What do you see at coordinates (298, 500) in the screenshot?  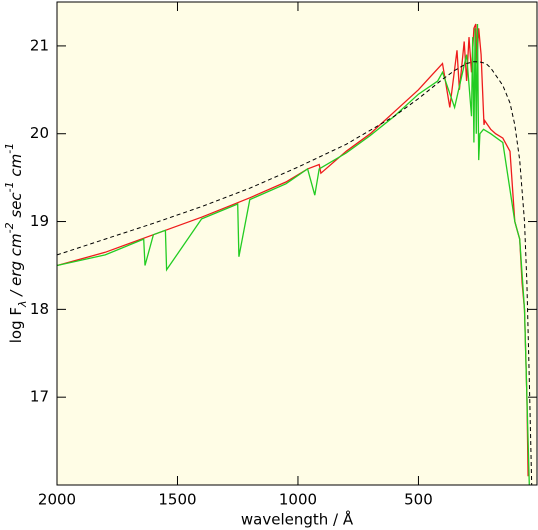 I see `x-tick-label: 1000` at bounding box center [298, 500].